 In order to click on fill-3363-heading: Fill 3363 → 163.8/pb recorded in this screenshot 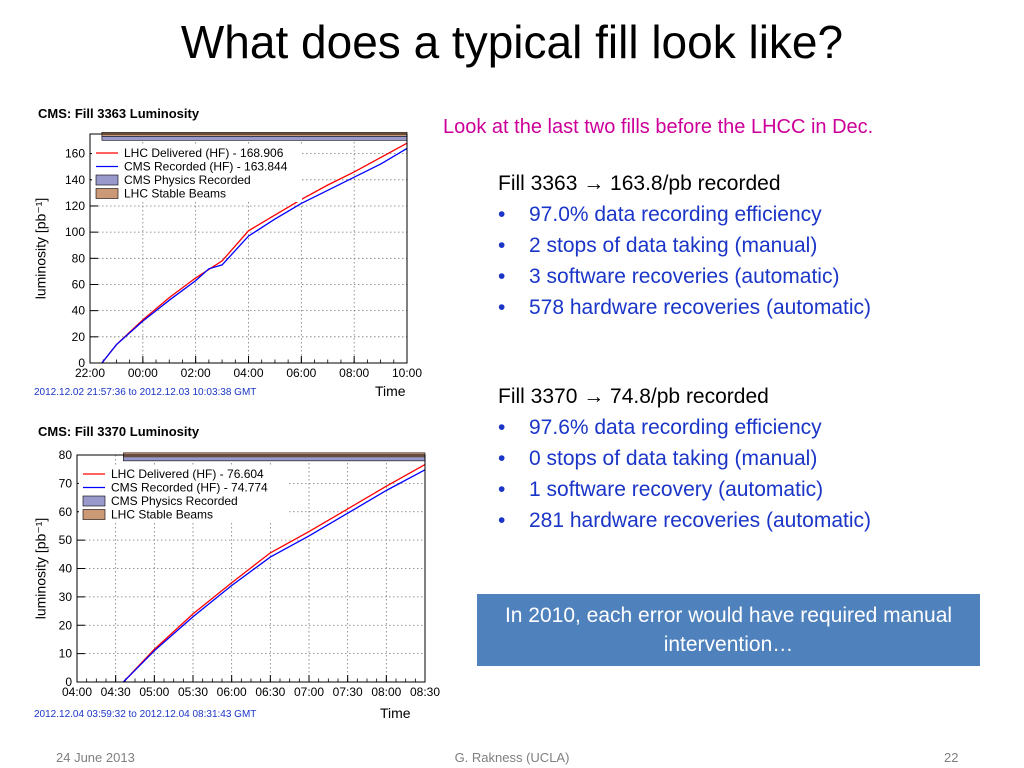, I will do `click(639, 183)`.